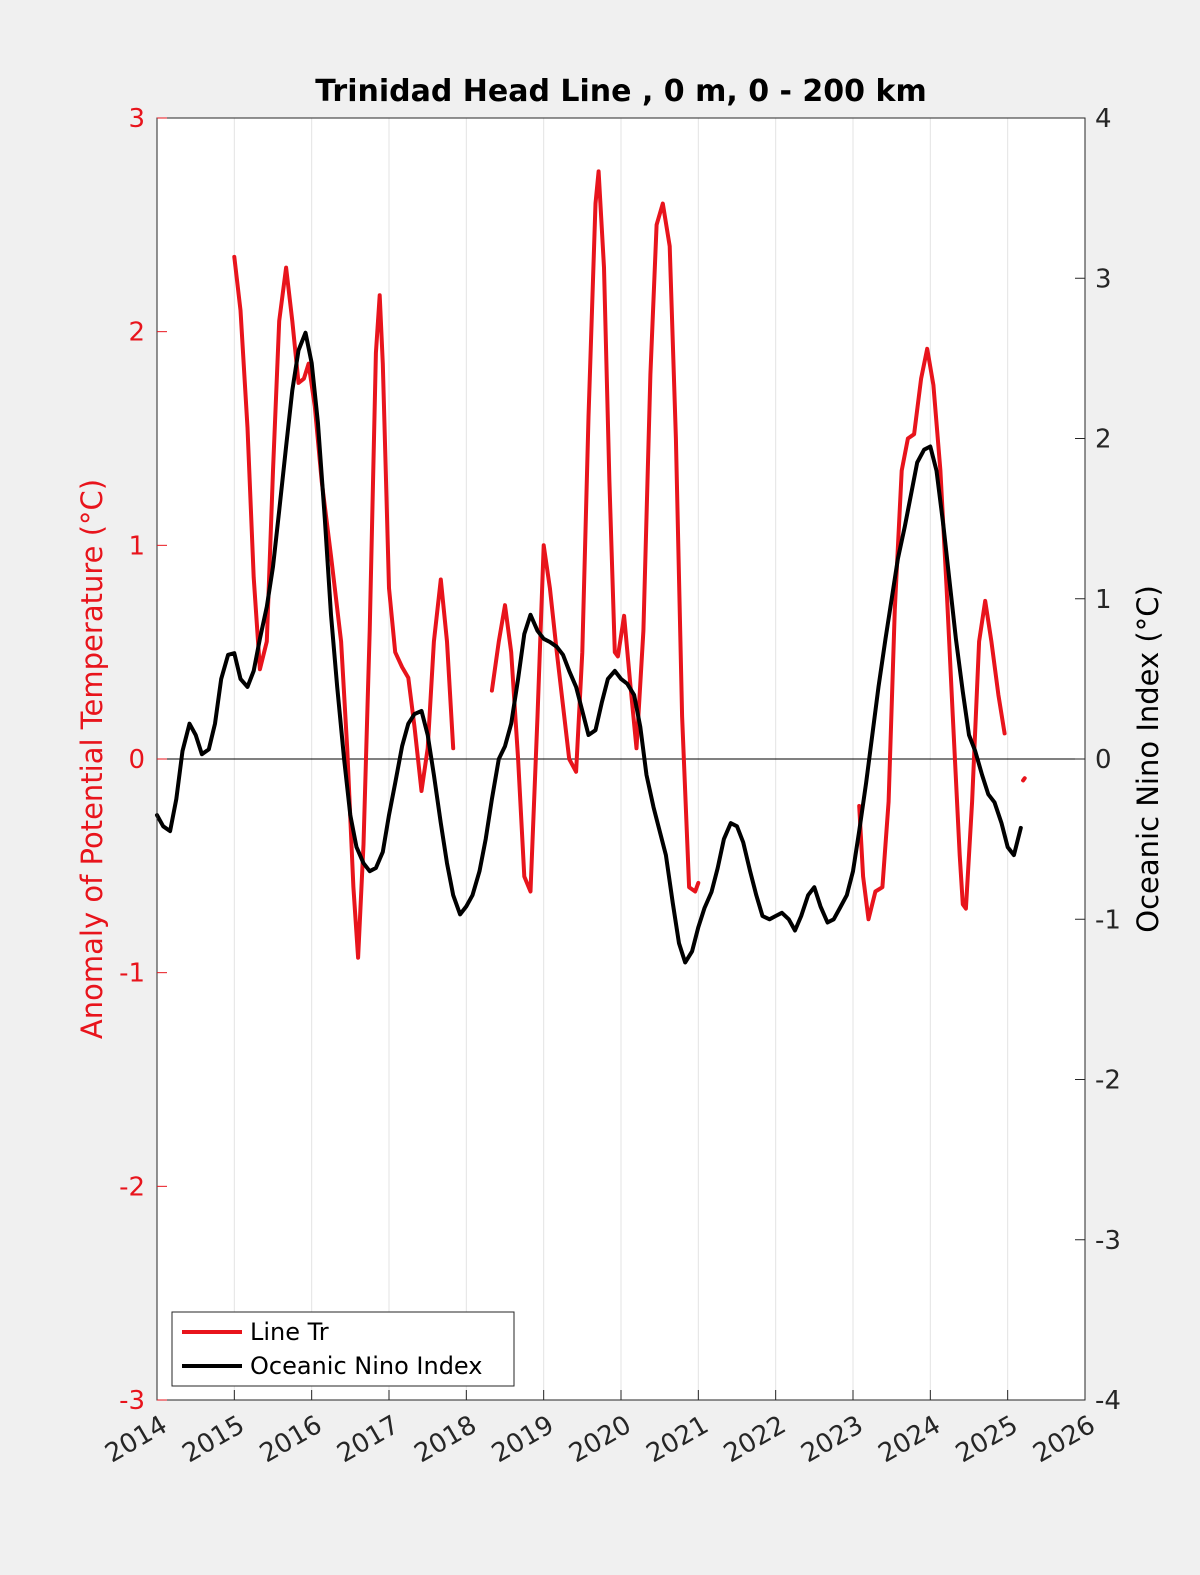  I want to click on y-right-tick-label: -1, so click(1108, 920).